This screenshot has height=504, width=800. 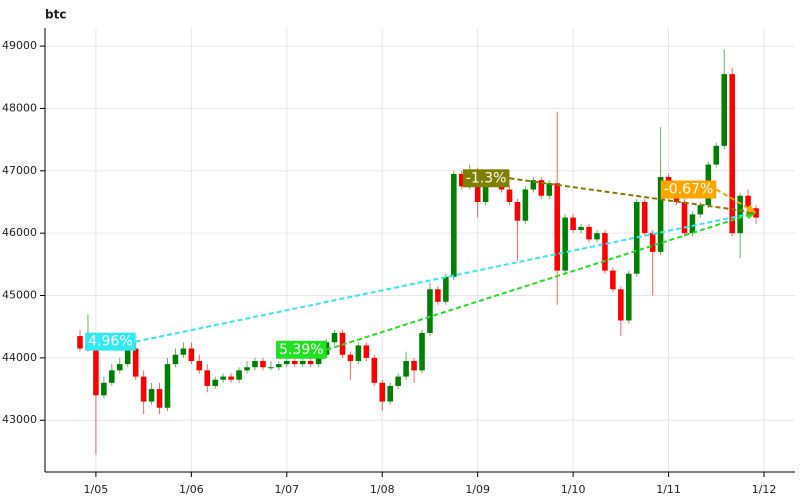 What do you see at coordinates (573, 489) in the screenshot?
I see `x-tick-label: 1/10` at bounding box center [573, 489].